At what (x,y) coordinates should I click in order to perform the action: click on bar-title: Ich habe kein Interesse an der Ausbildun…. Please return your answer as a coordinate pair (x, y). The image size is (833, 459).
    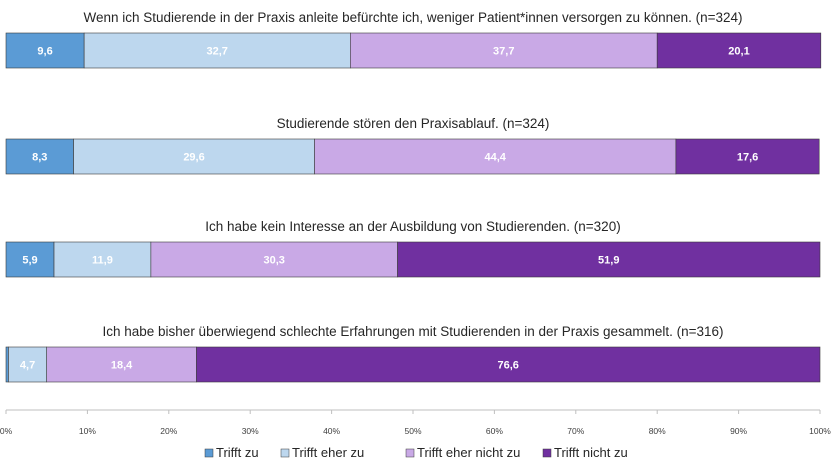
    Looking at the image, I should click on (412, 226).